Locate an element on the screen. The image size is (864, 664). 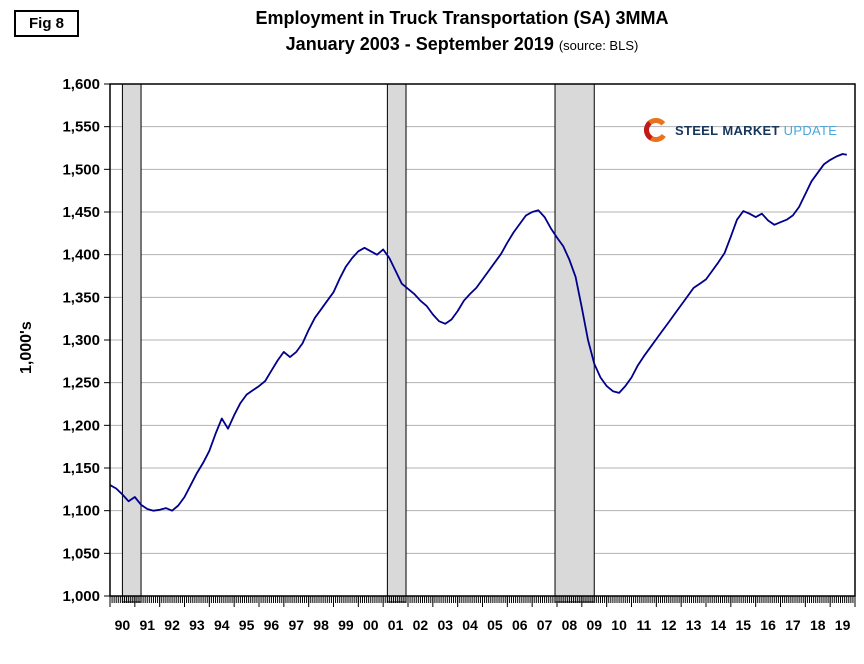
x-tick-label: 04 is located at coordinates (470, 625).